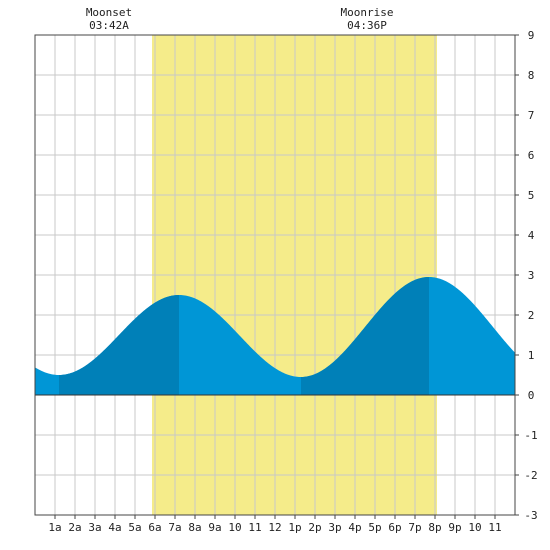 This screenshot has height=550, width=550. I want to click on x-tick-label: 2p, so click(314, 527).